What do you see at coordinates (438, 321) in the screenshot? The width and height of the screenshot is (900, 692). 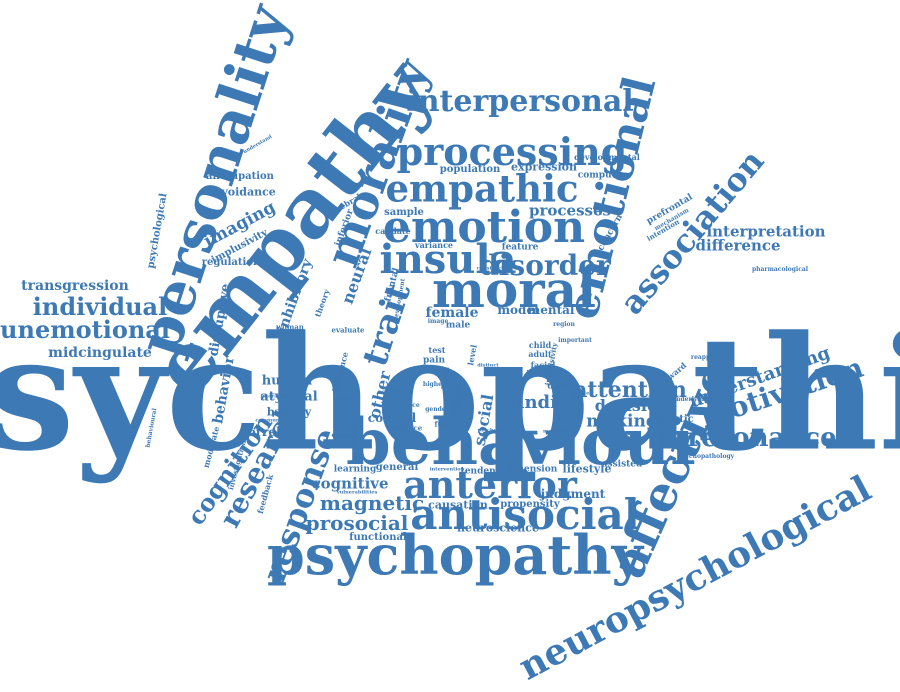 I see `cloud-word-image: image` at bounding box center [438, 321].